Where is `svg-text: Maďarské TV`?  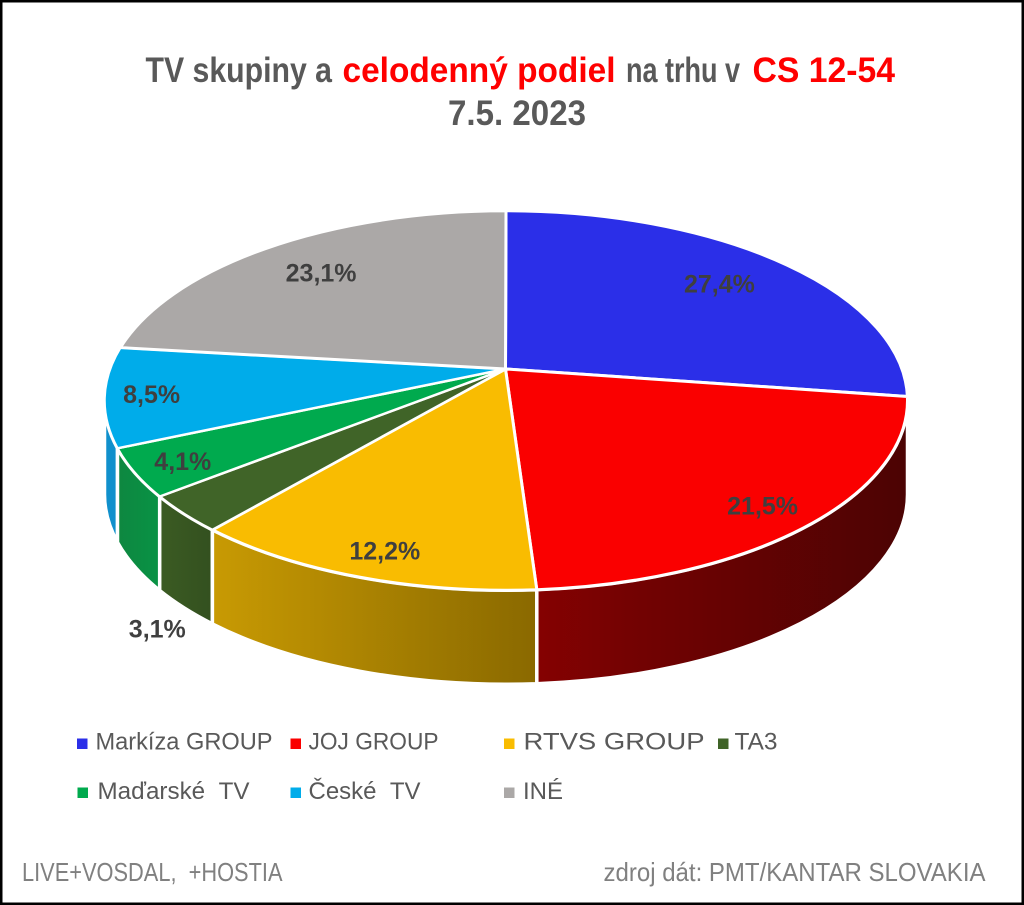 svg-text: Maďarské TV is located at coordinates (174, 791).